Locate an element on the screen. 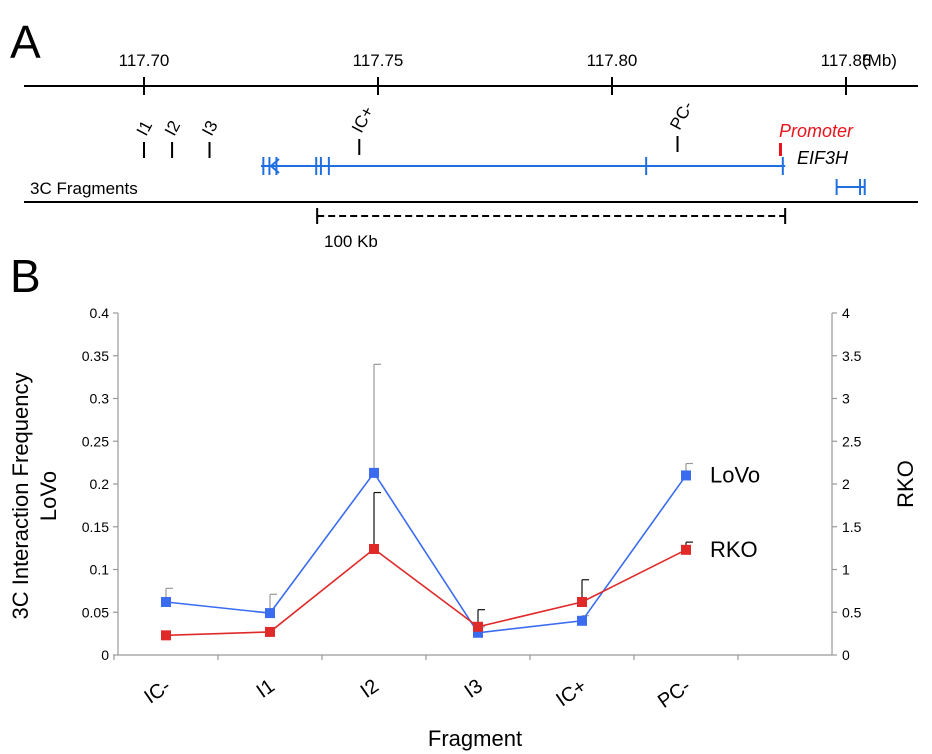  right-y-axis-label: RKO is located at coordinates (905, 484).